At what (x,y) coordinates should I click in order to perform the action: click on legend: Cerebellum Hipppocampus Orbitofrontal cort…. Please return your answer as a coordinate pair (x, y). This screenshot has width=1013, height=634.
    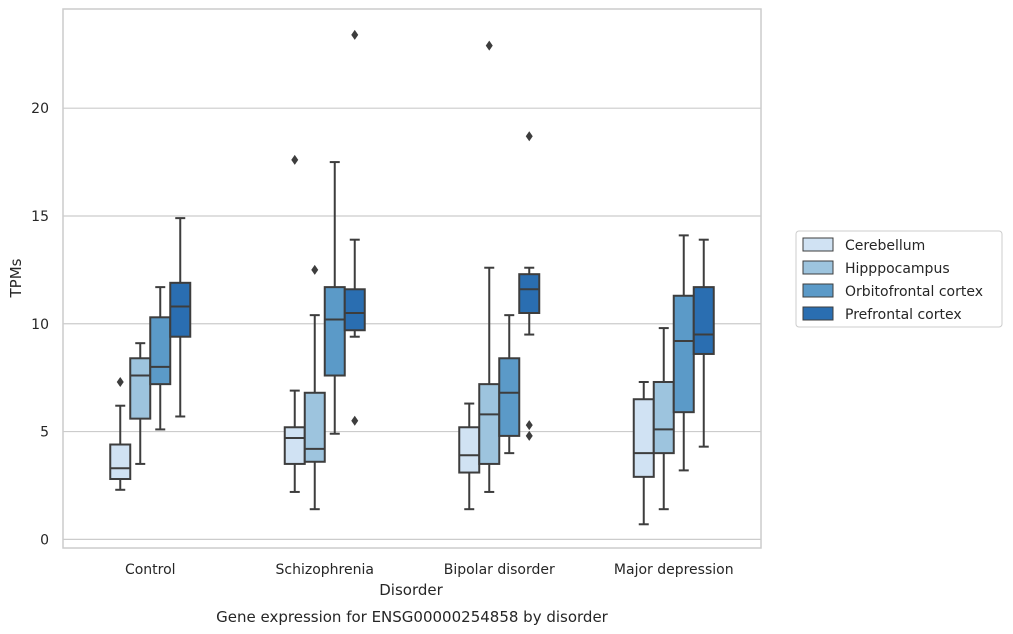
    Looking at the image, I should click on (899, 279).